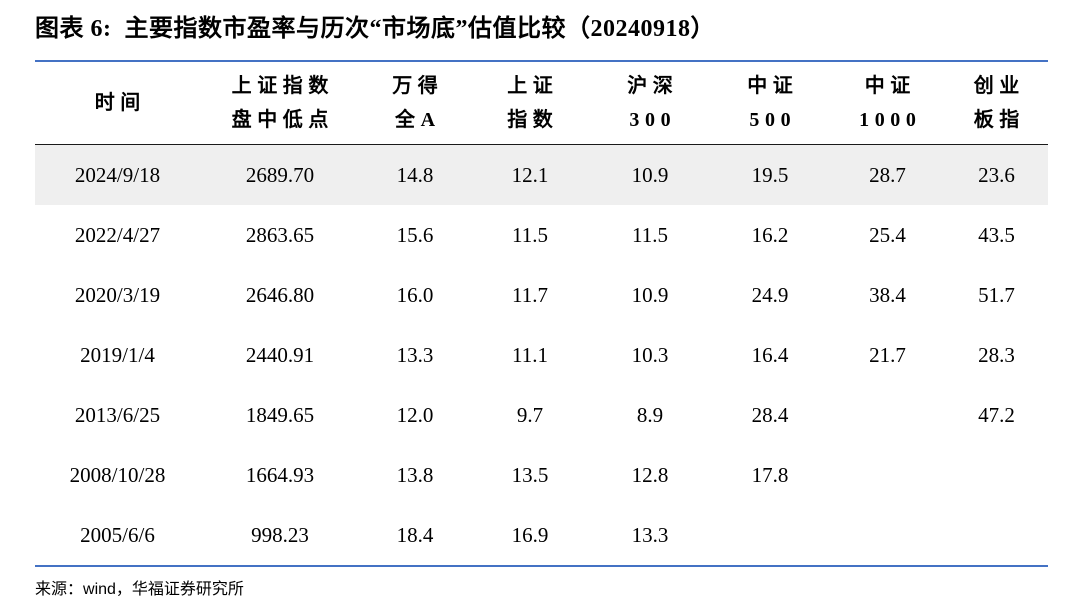  I want to click on col-header-line1: 上证, so click(533, 86).